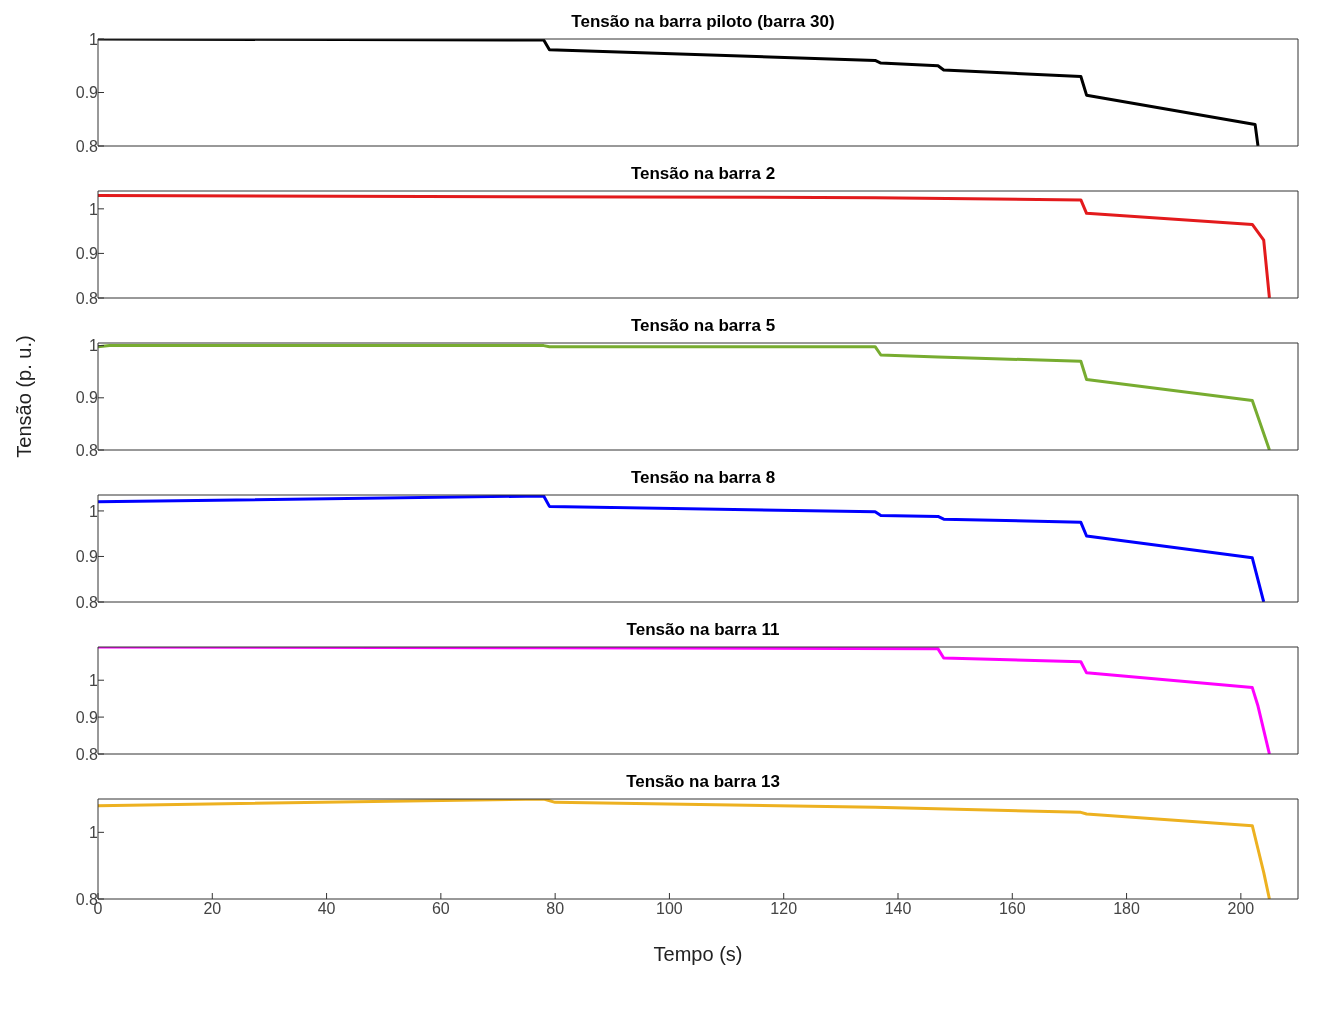 The height and width of the screenshot is (1023, 1322). I want to click on x-tick-label: 140, so click(898, 909).